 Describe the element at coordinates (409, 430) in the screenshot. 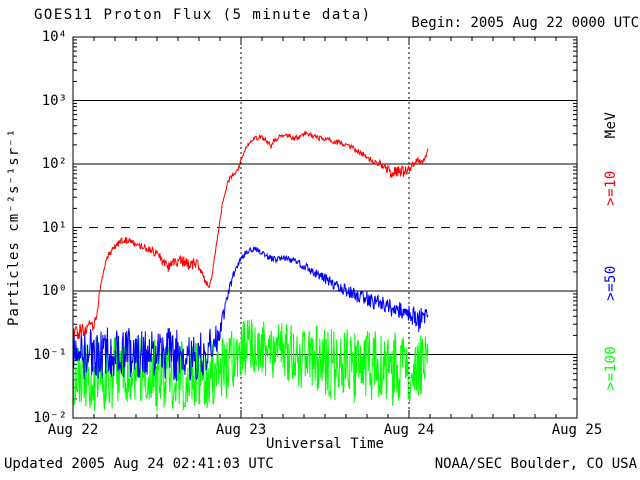

I see `x-tick-label: Aug 24` at that location.